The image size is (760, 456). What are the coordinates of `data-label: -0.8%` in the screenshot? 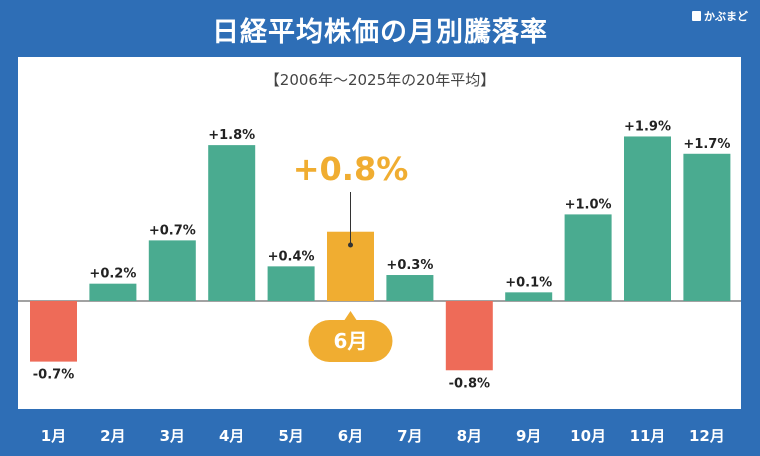 It's located at (469, 383).